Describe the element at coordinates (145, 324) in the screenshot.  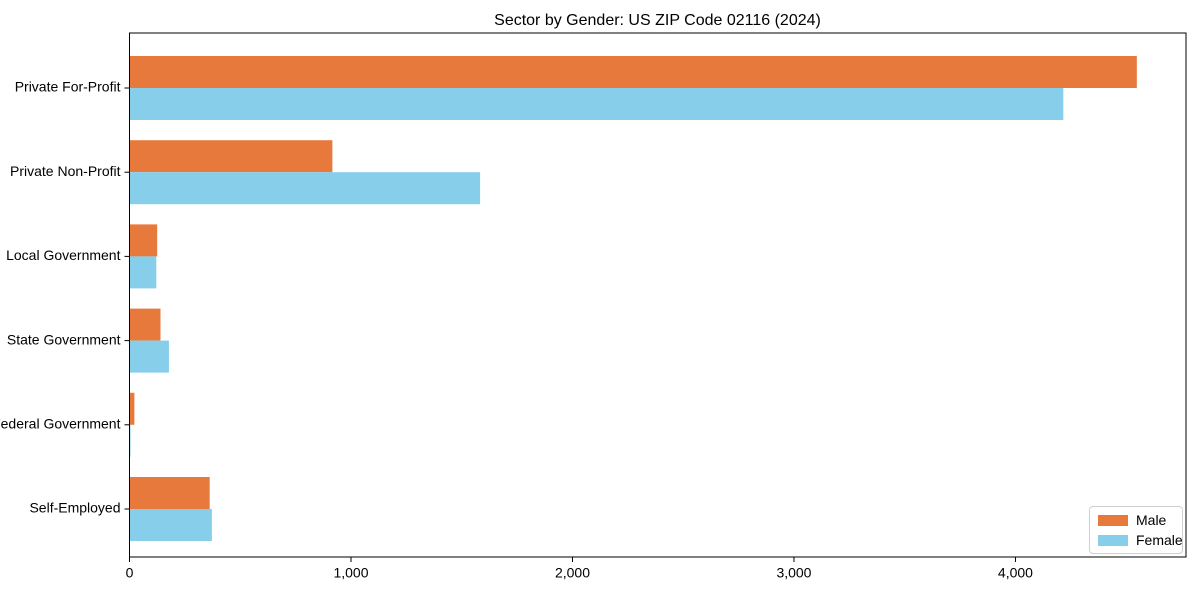
I see `bar-male-state-government` at that location.